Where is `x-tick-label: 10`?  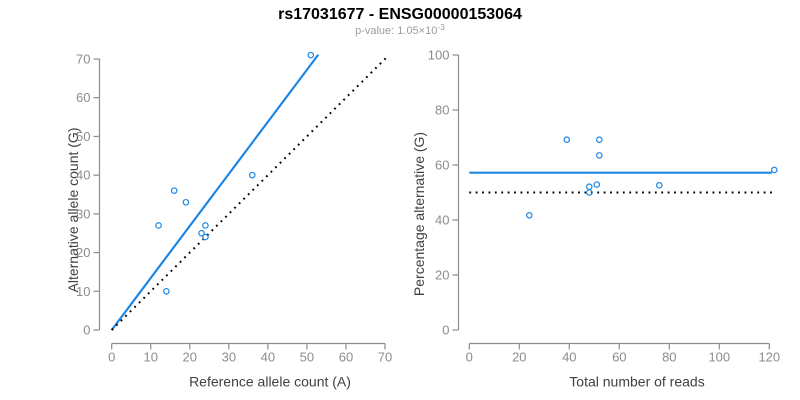 x-tick-label: 10 is located at coordinates (151, 357).